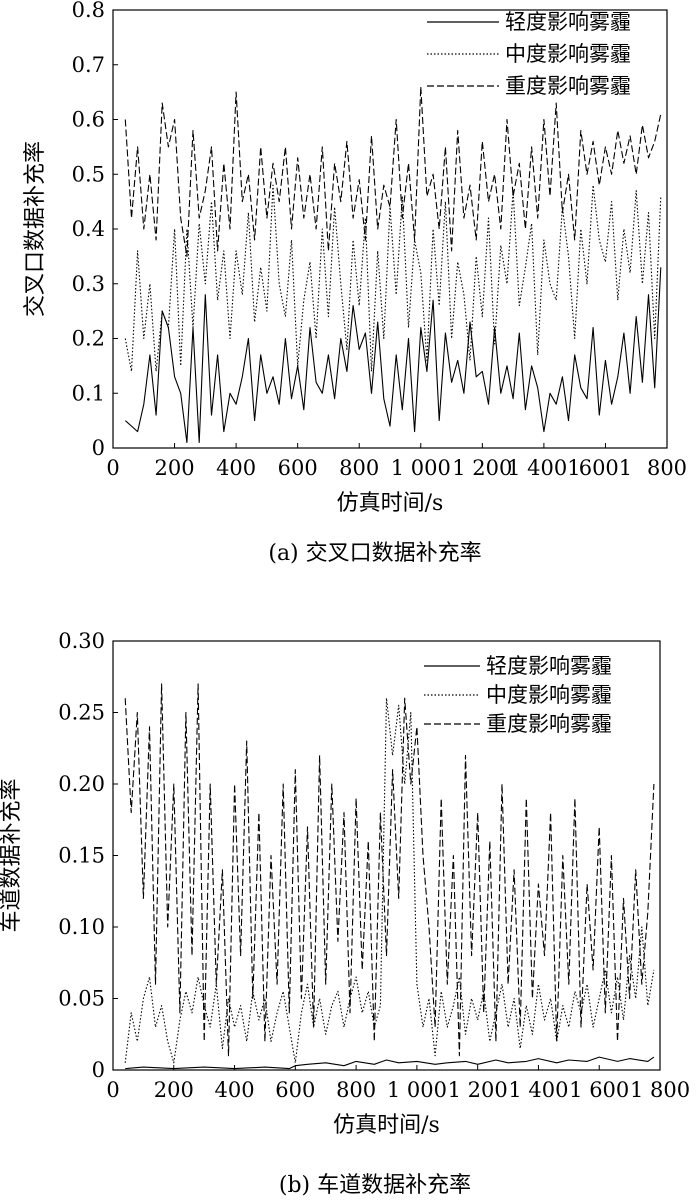 The height and width of the screenshot is (1200, 700). I want to click on caption-a: (a) 交叉口数据补充率, so click(374, 553).